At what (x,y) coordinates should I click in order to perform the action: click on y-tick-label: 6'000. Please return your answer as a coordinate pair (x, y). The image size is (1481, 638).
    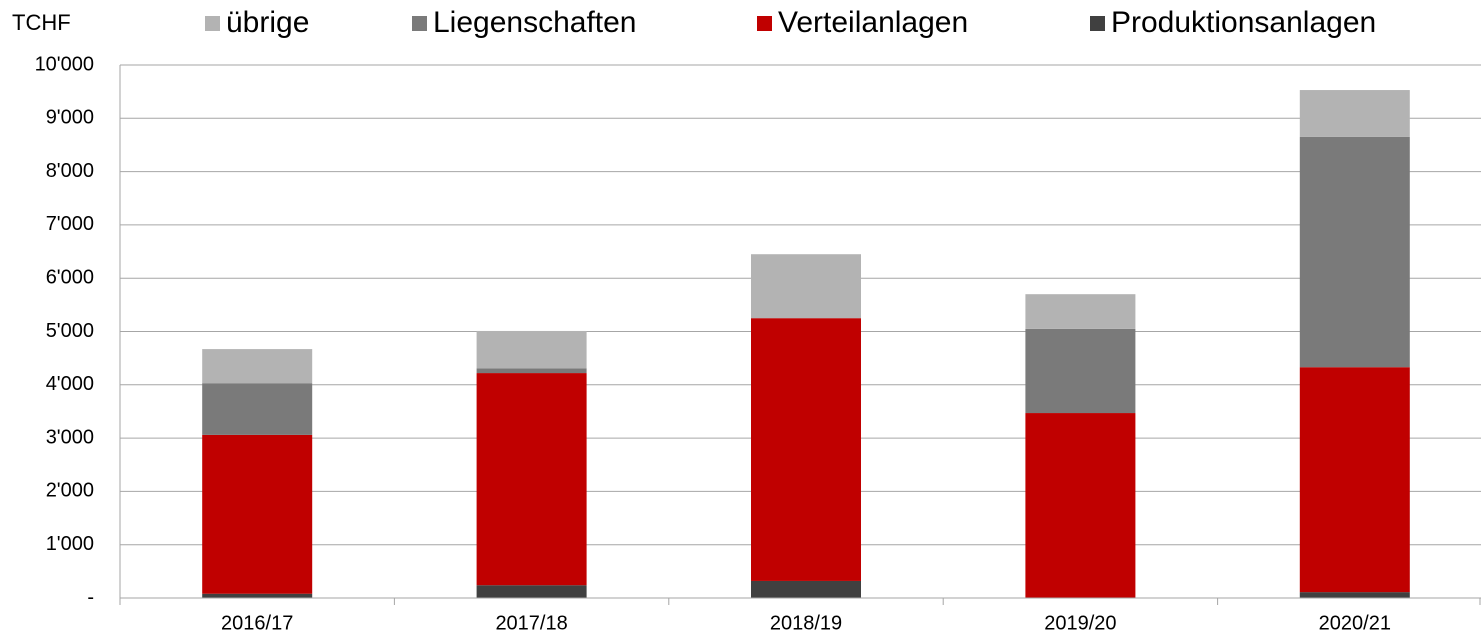
    Looking at the image, I should click on (70, 277).